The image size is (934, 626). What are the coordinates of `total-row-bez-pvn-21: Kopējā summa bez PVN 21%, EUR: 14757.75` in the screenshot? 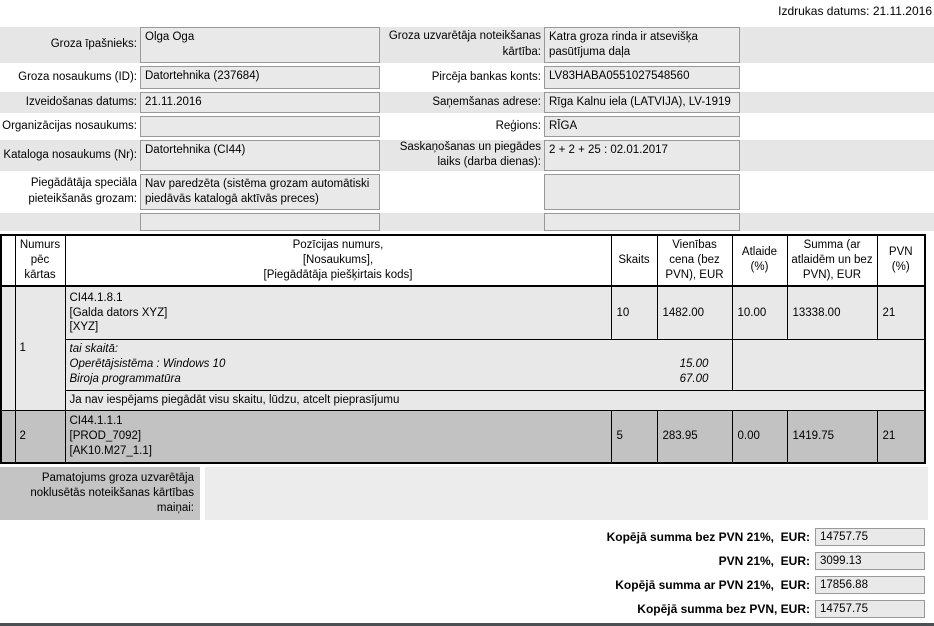 It's located at (467, 536).